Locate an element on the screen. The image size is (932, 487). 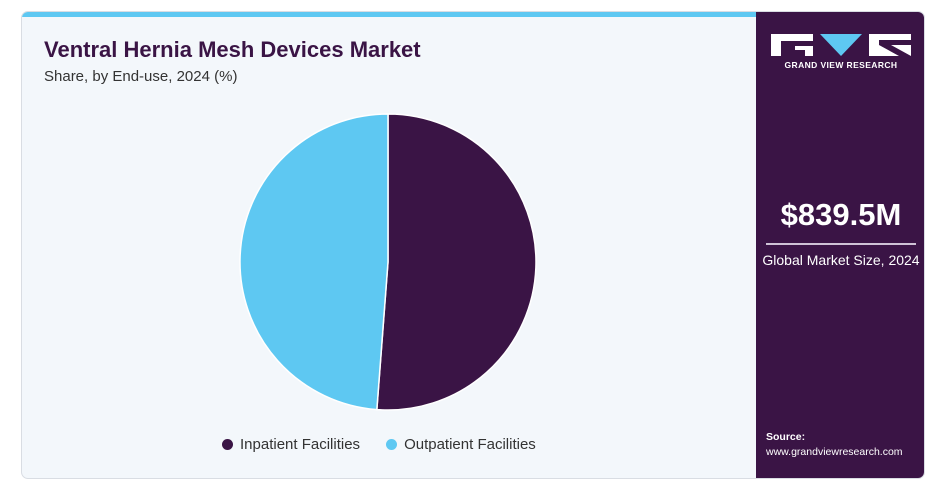
pie-slice-inpatient-facilities is located at coordinates (456, 262).